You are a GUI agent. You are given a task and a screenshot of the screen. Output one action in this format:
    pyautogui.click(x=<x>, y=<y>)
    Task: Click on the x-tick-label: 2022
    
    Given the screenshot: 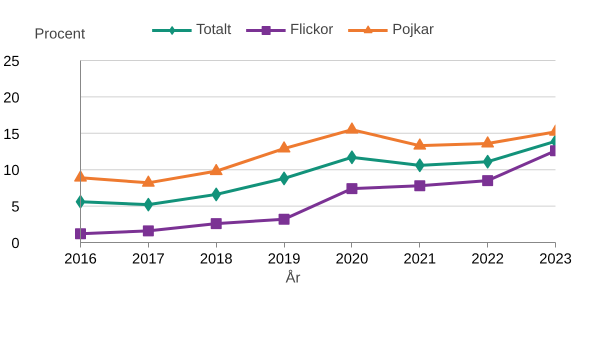 What is the action you would take?
    pyautogui.click(x=487, y=260)
    